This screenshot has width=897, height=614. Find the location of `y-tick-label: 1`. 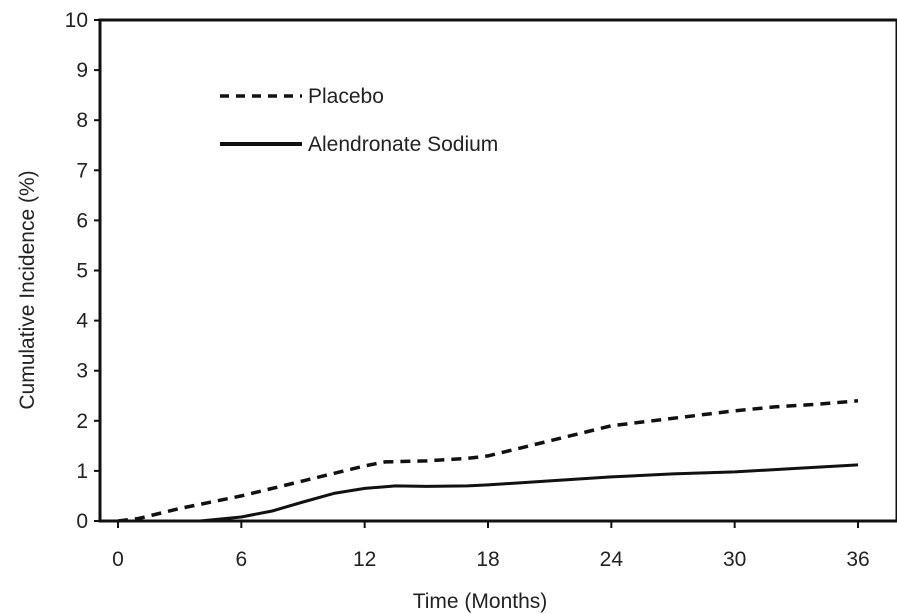

y-tick-label: 1 is located at coordinates (82, 471).